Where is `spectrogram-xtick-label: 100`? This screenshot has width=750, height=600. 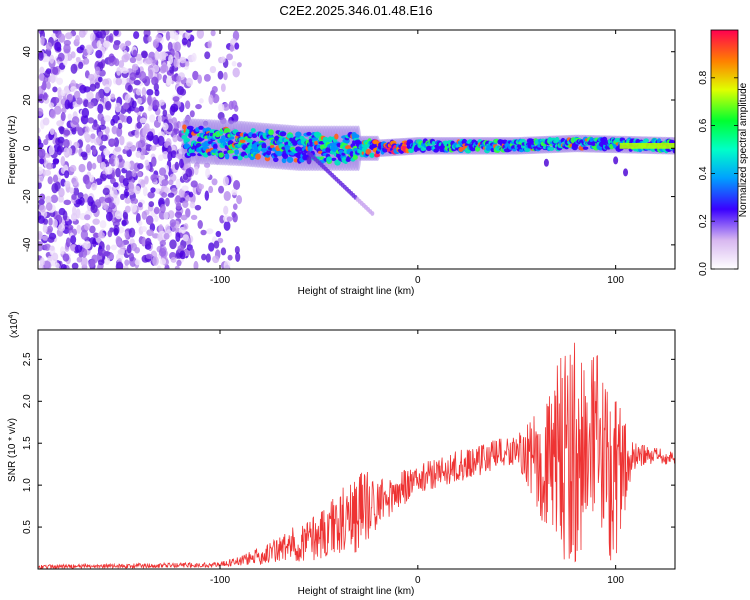 spectrogram-xtick-label: 100 is located at coordinates (615, 280).